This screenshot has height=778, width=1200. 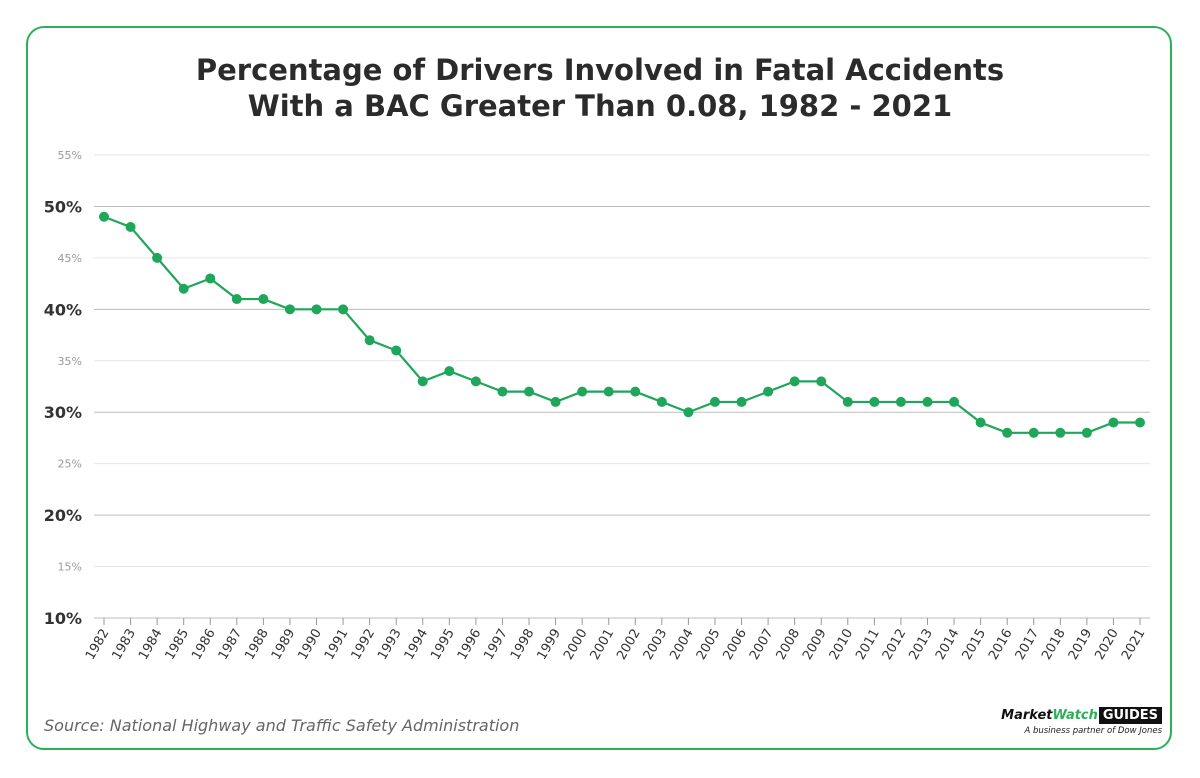 I want to click on y-tick-label: 10%, so click(x=63, y=618).